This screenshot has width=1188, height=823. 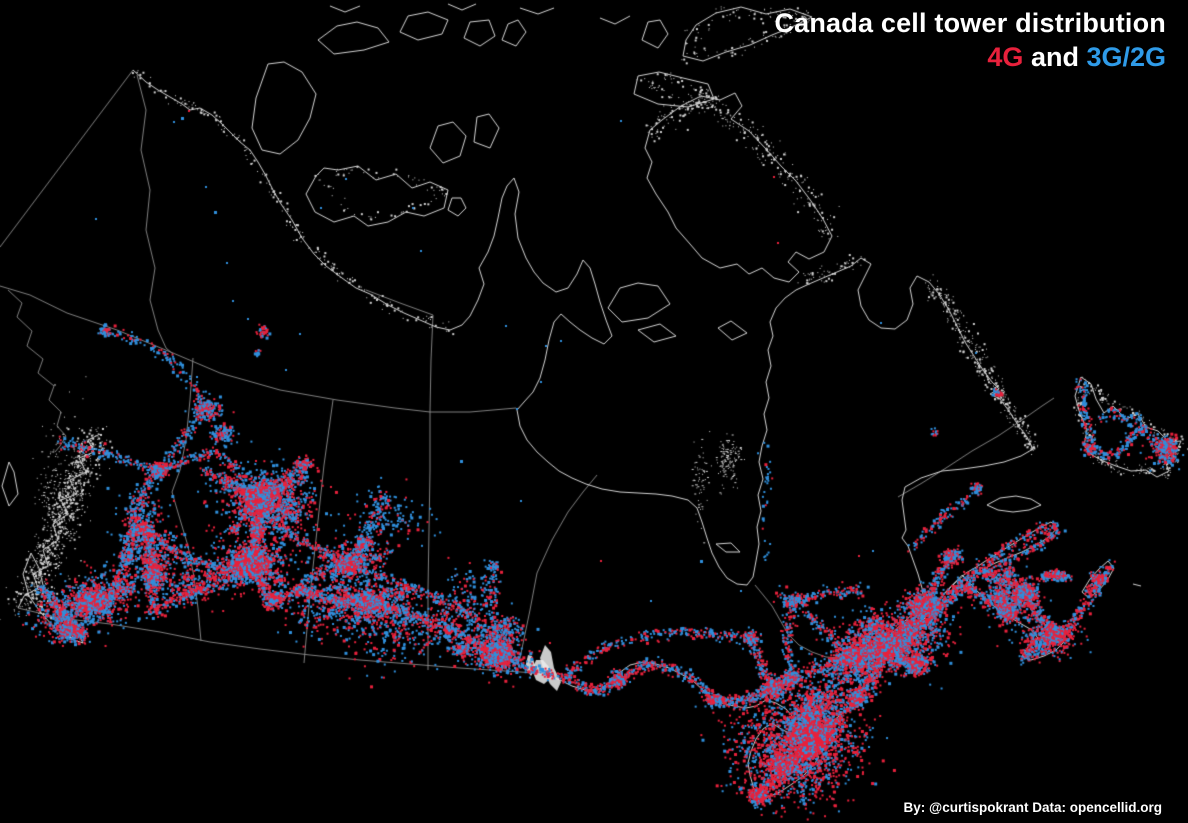 What do you see at coordinates (1126, 57) in the screenshot?
I see `legend-3g2g-label: 3G/2G` at bounding box center [1126, 57].